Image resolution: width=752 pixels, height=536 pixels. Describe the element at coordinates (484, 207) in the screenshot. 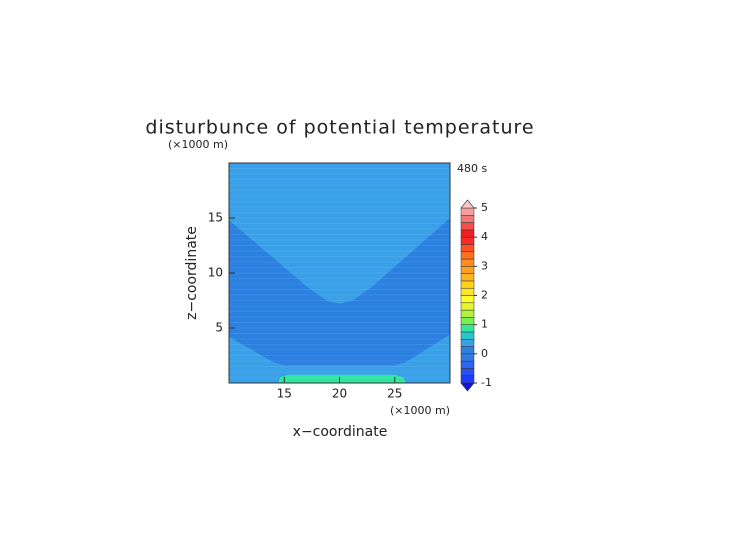

I see `colorbar-tick-label: 5` at that location.